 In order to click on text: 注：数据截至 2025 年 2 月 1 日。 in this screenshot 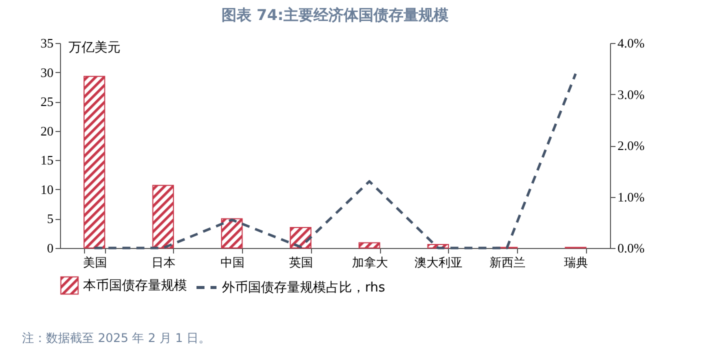, I will do `click(116, 338)`.